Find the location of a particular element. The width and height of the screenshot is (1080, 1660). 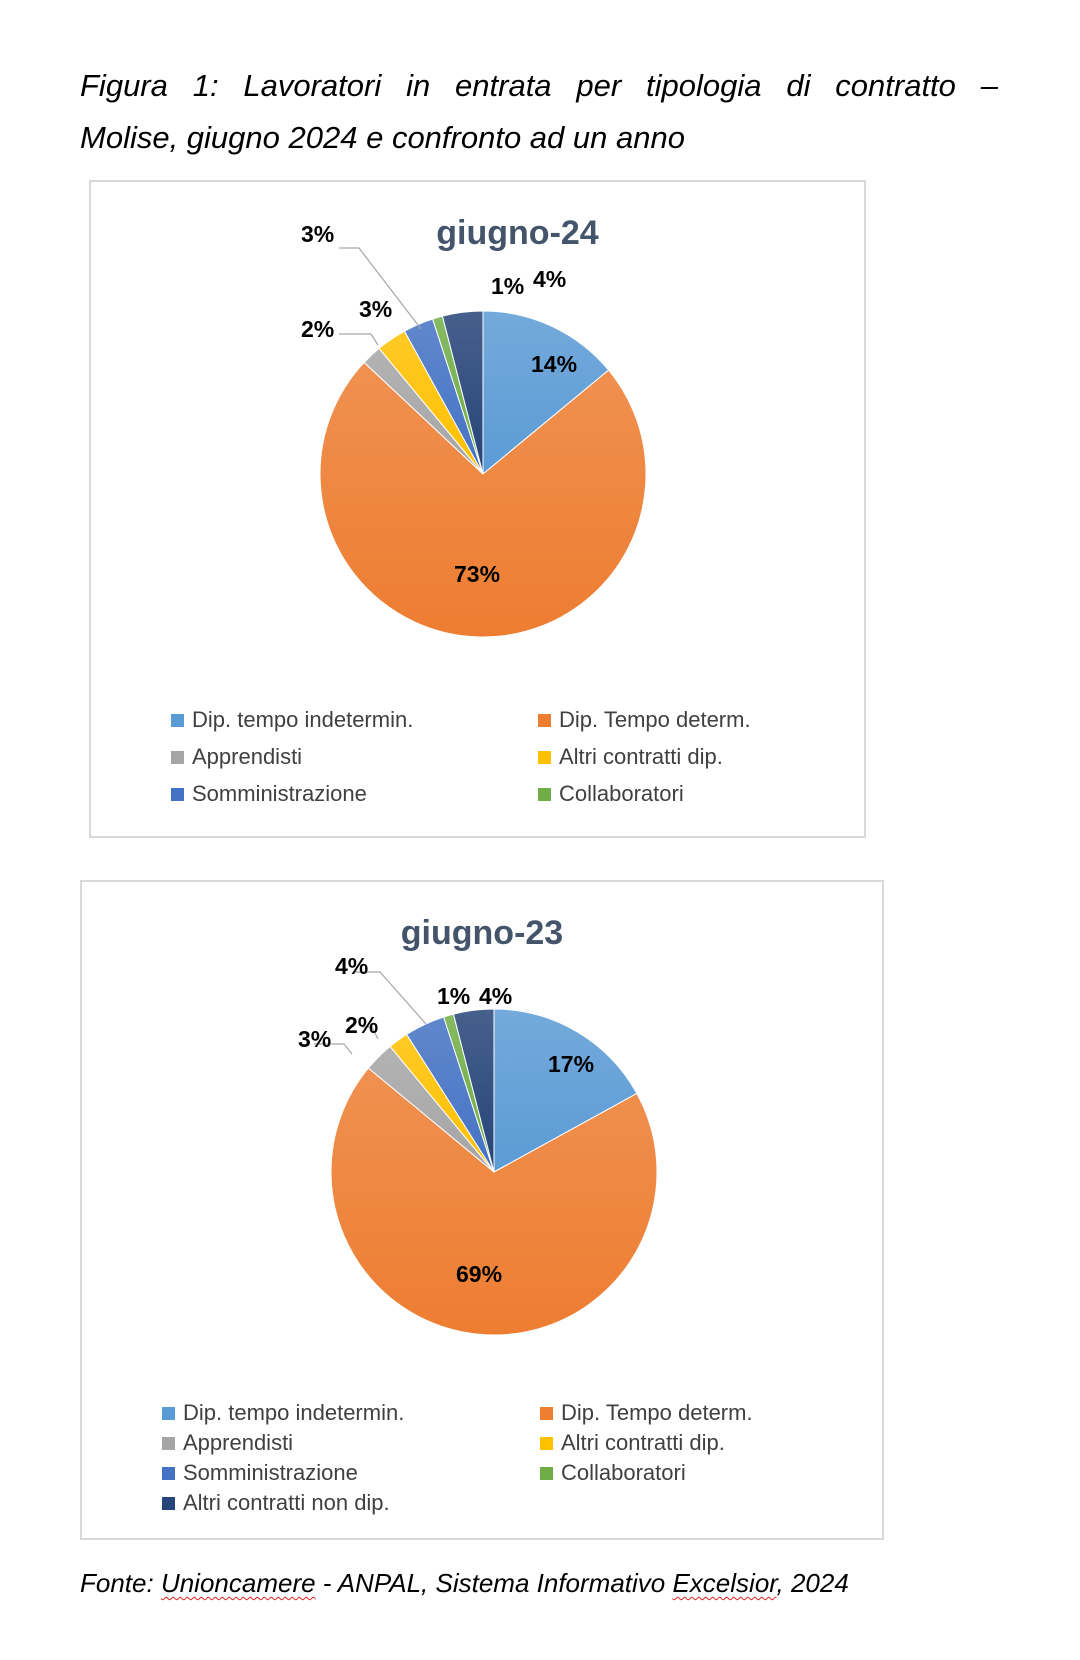

legend-item: Altri contratti non dip. is located at coordinates (276, 1503).